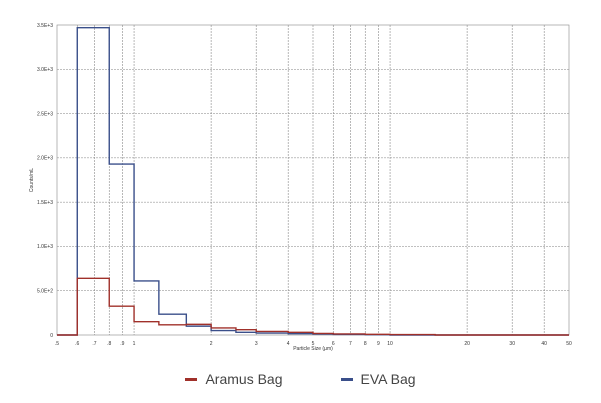 This screenshot has height=403, width=601. Describe the element at coordinates (45, 292) in the screenshot. I see `y-tick-label: 5.0E+2` at that location.